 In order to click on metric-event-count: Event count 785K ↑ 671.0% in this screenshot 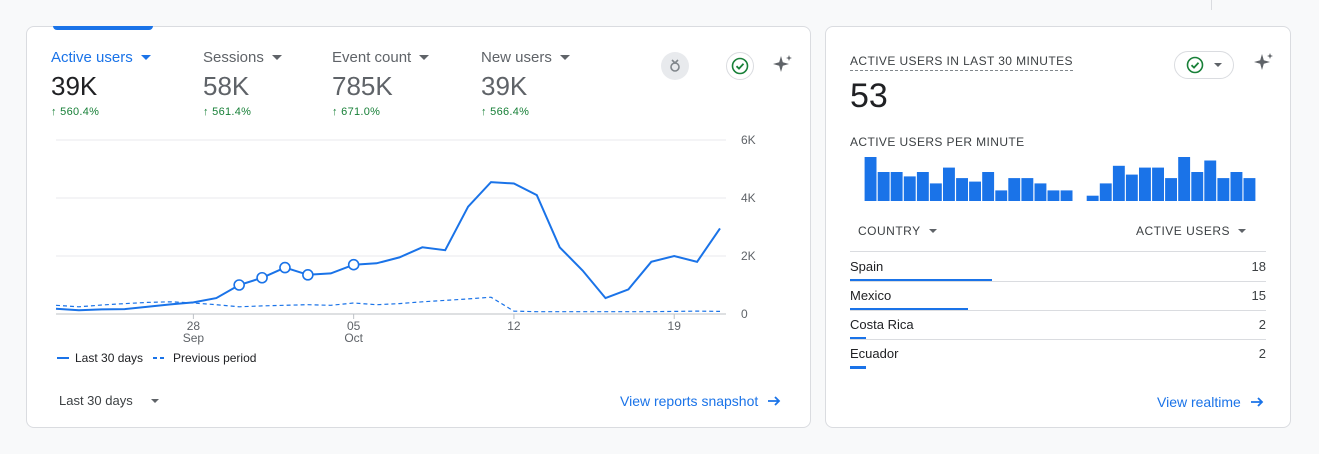, I will do `click(381, 83)`.